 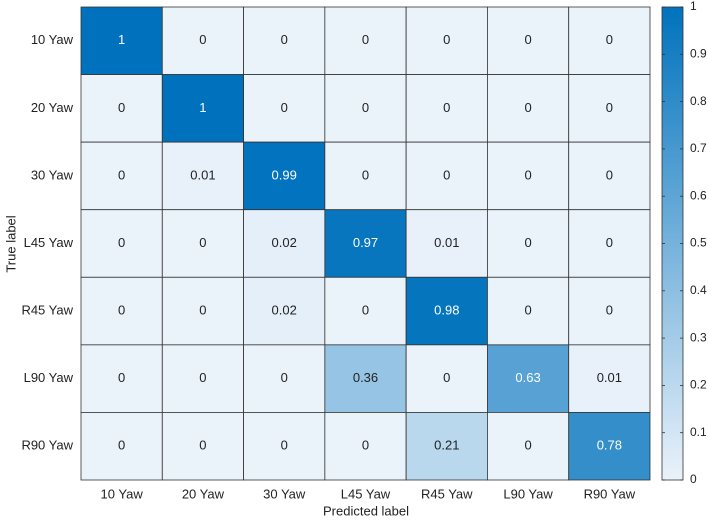 I want to click on y-tick-label: 20 Yaw, so click(x=52, y=107).